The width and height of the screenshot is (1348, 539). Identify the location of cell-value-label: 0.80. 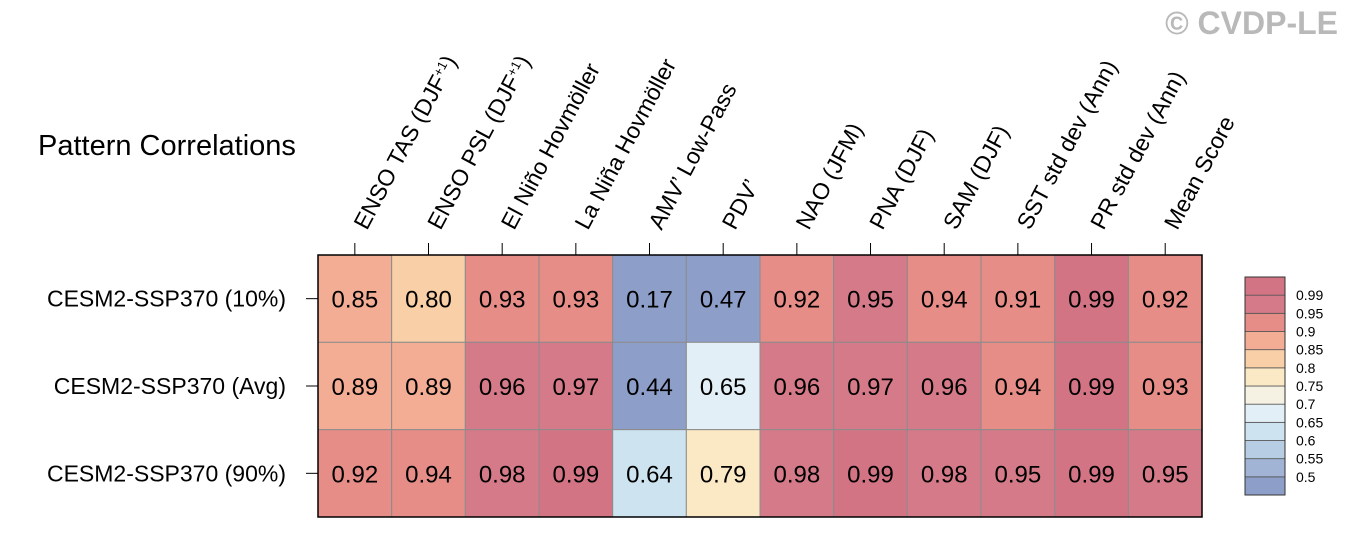
(428, 300).